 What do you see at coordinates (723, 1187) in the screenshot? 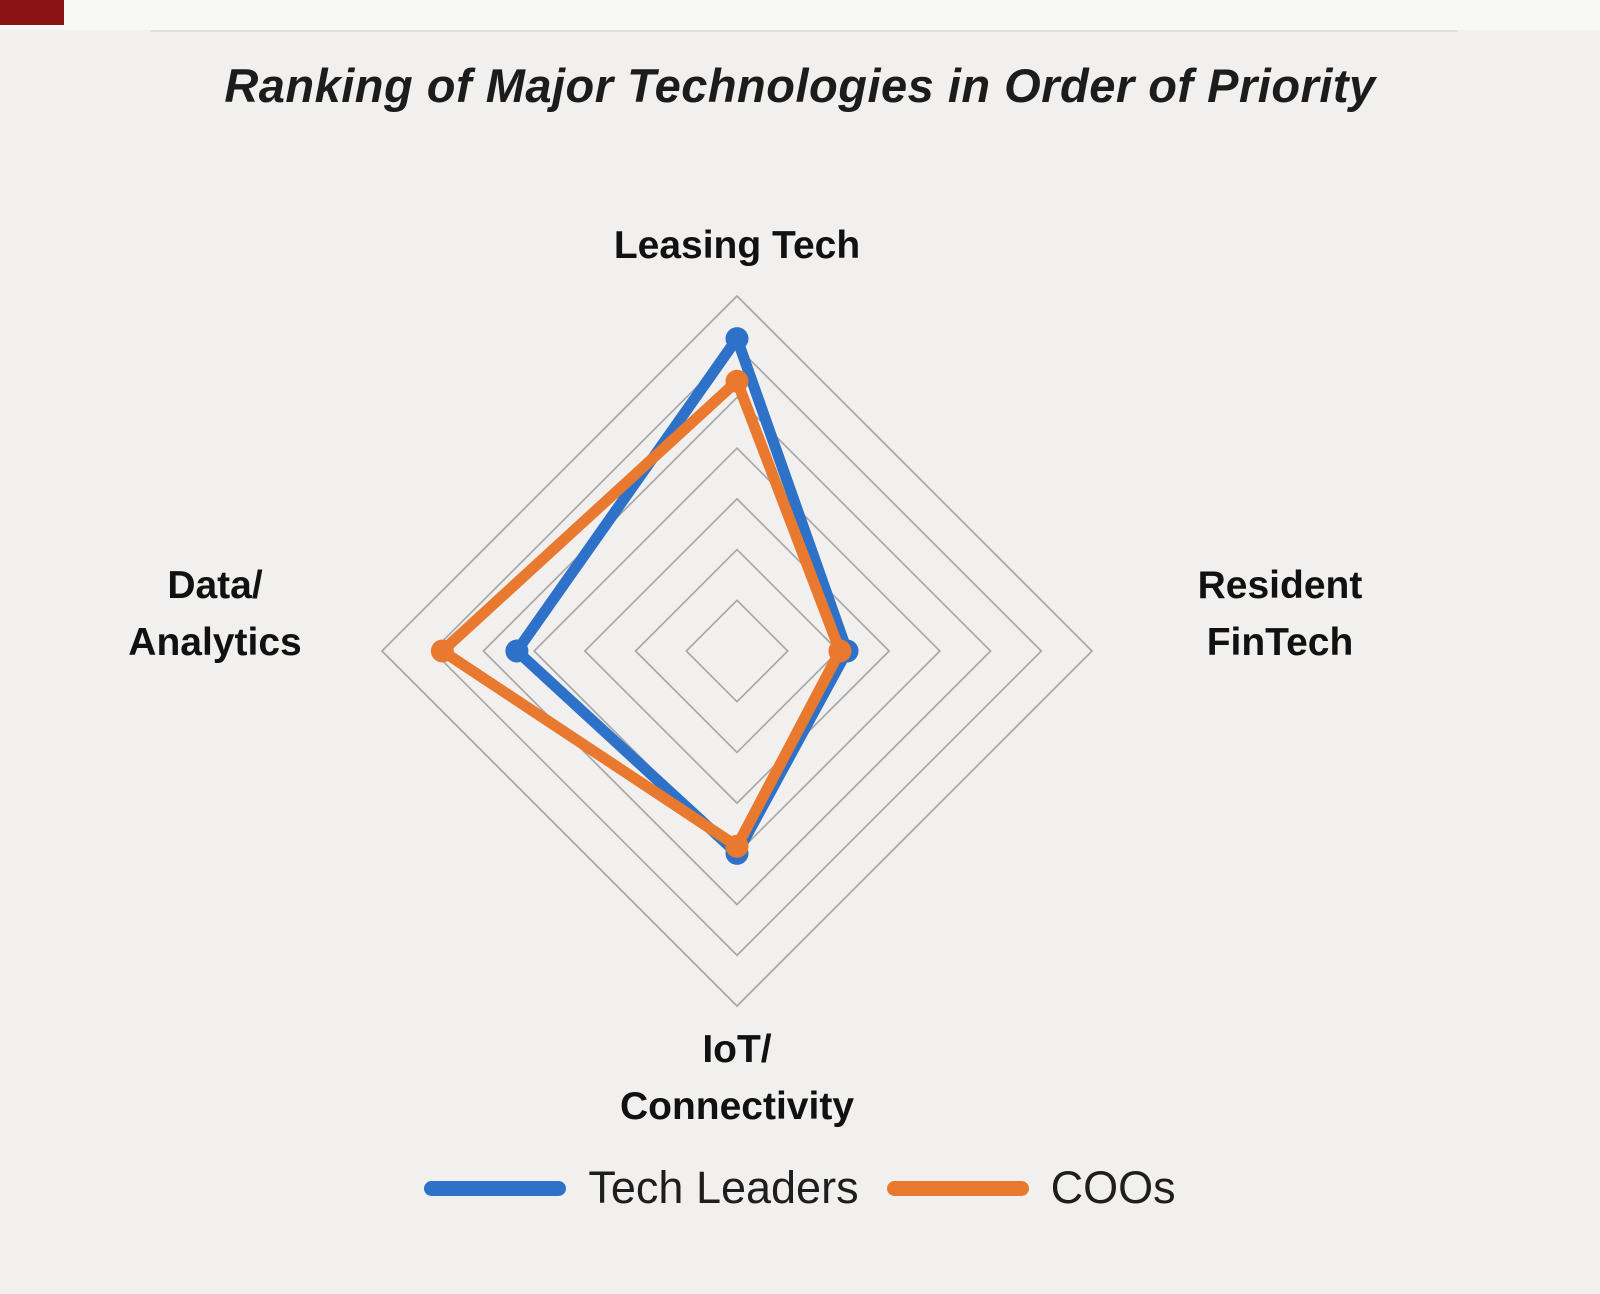
I see `legend-label: Tech Leaders` at bounding box center [723, 1187].